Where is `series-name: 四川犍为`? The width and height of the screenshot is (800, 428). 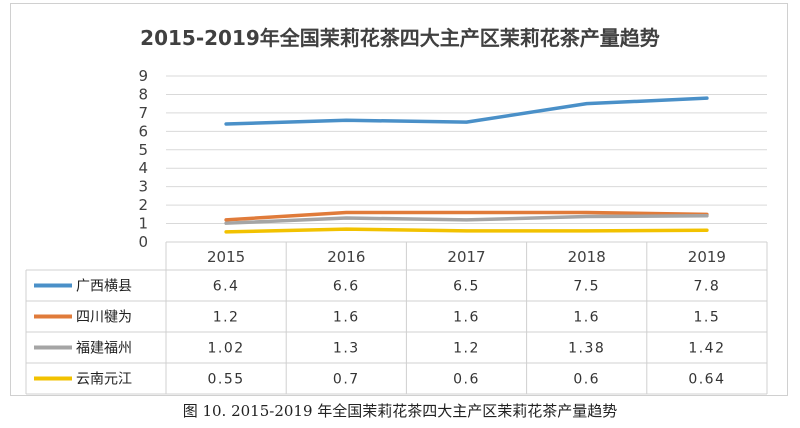
series-name: 四川犍为 is located at coordinates (104, 318).